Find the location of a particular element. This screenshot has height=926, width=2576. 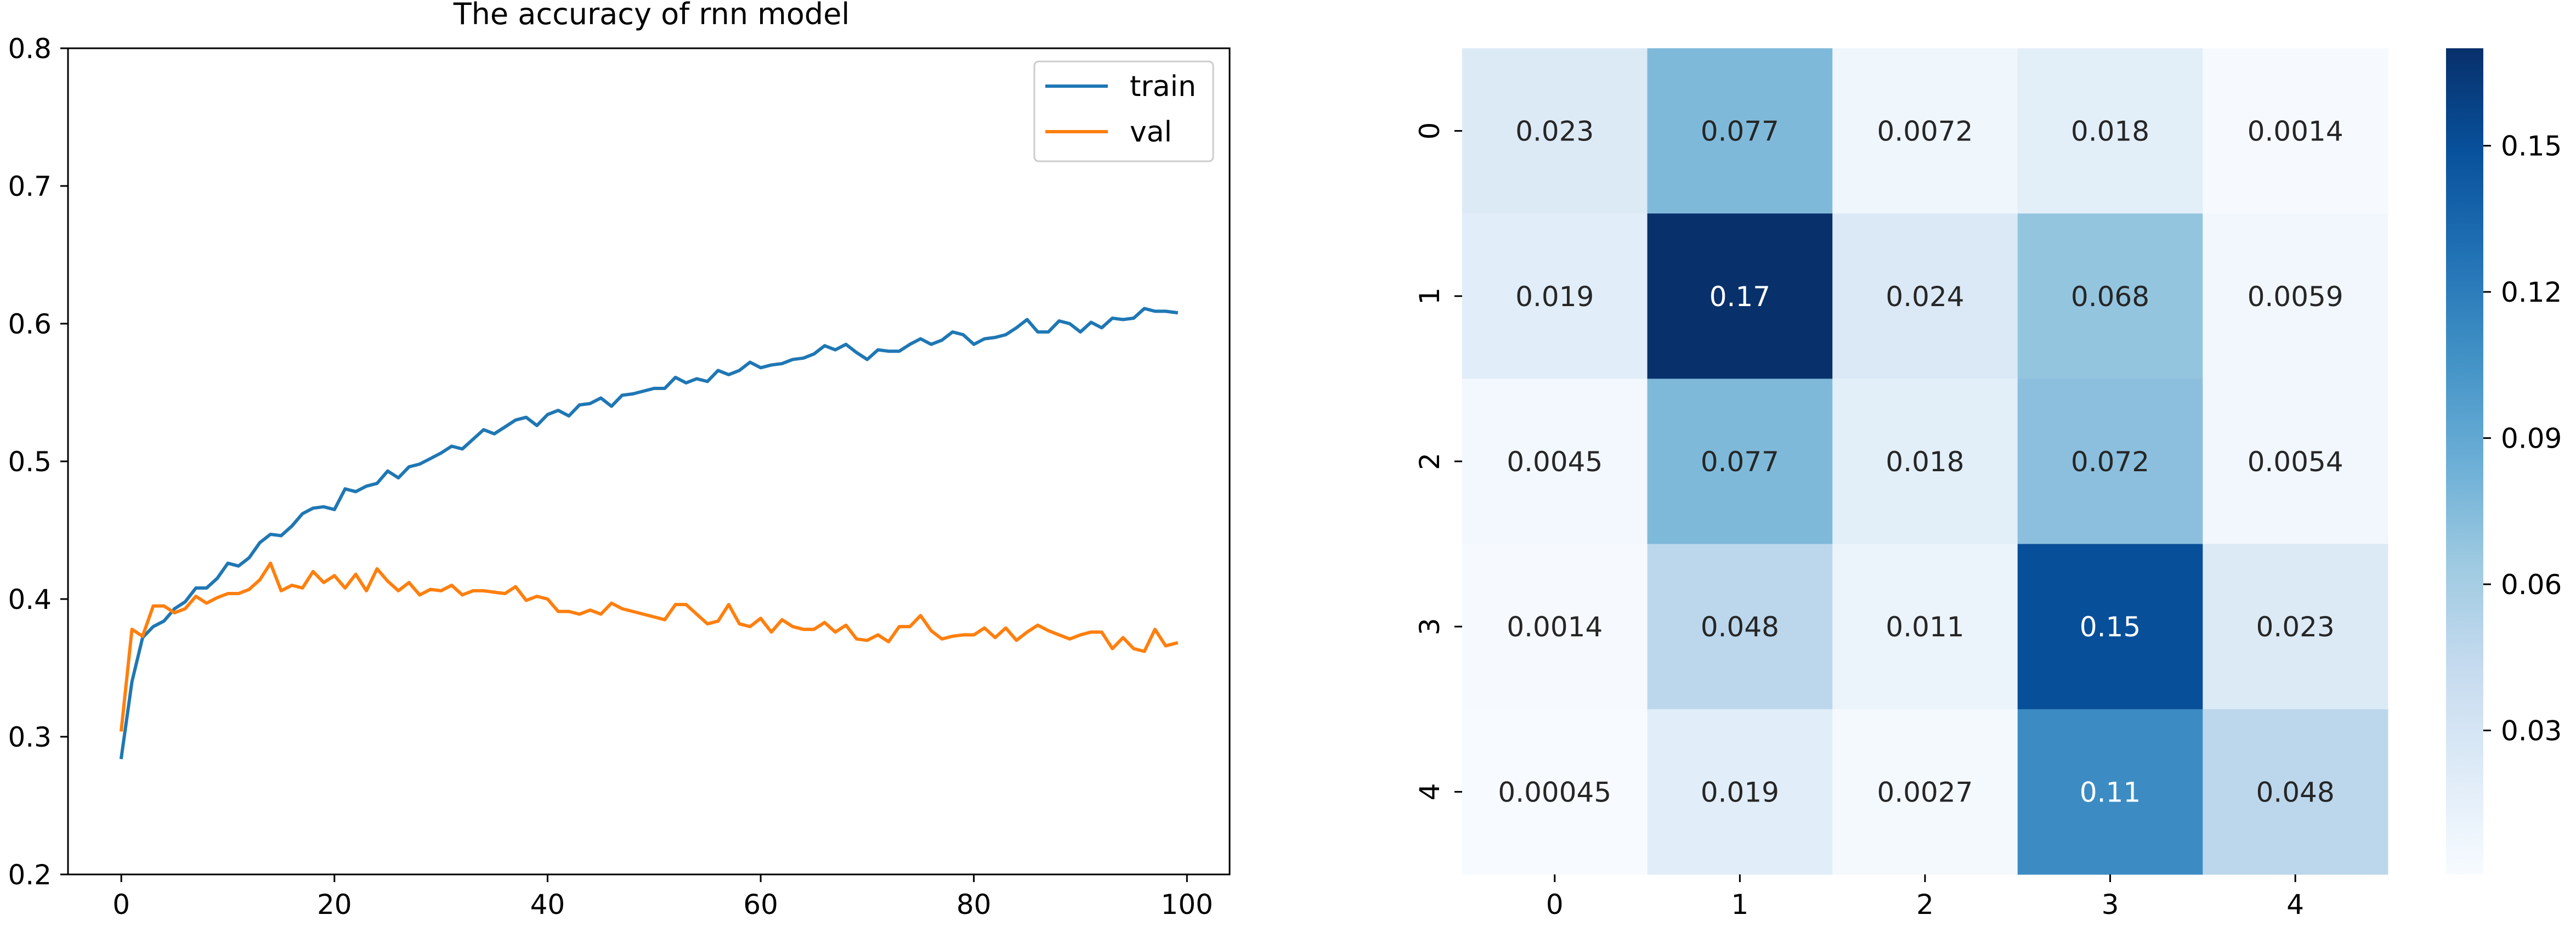

x-tick-label: 80 is located at coordinates (974, 905).